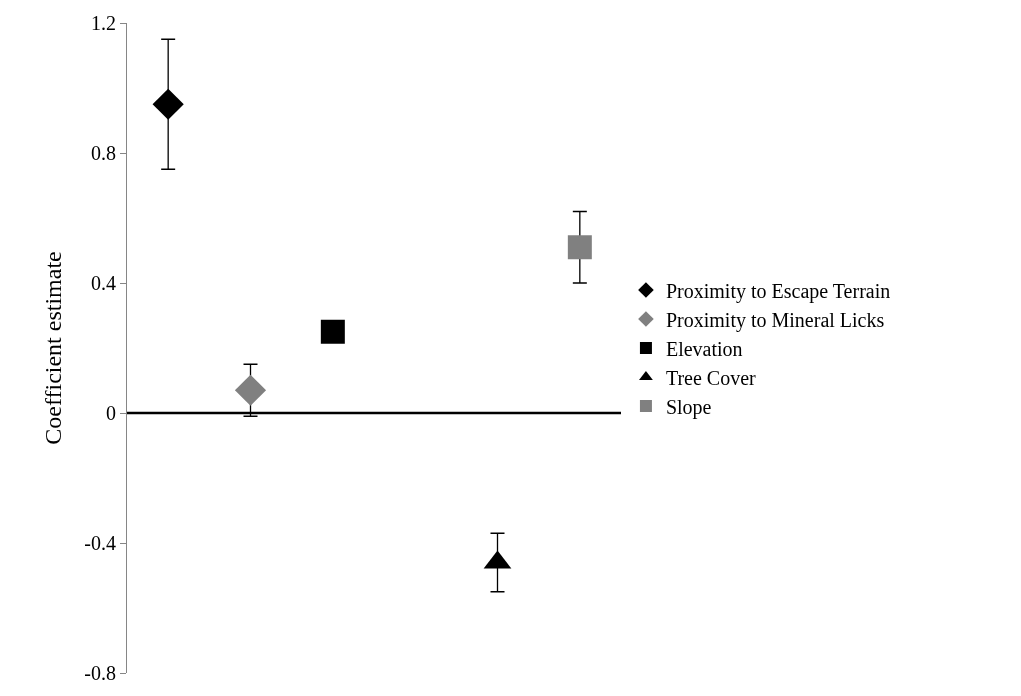 This screenshot has height=696, width=1021. What do you see at coordinates (53, 348) in the screenshot?
I see `y-axis-title: Coefficient estimate` at bounding box center [53, 348].